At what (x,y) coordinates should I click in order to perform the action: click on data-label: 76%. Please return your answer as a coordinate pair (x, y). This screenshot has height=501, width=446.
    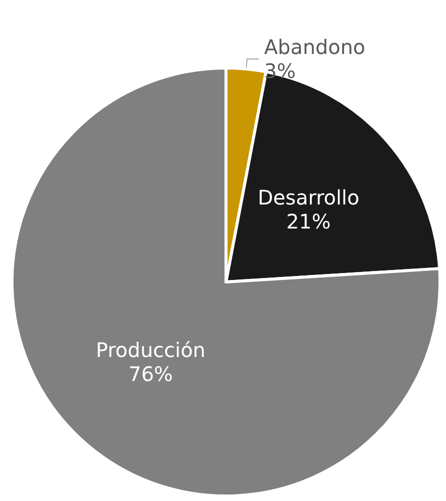
    Looking at the image, I should click on (150, 374).